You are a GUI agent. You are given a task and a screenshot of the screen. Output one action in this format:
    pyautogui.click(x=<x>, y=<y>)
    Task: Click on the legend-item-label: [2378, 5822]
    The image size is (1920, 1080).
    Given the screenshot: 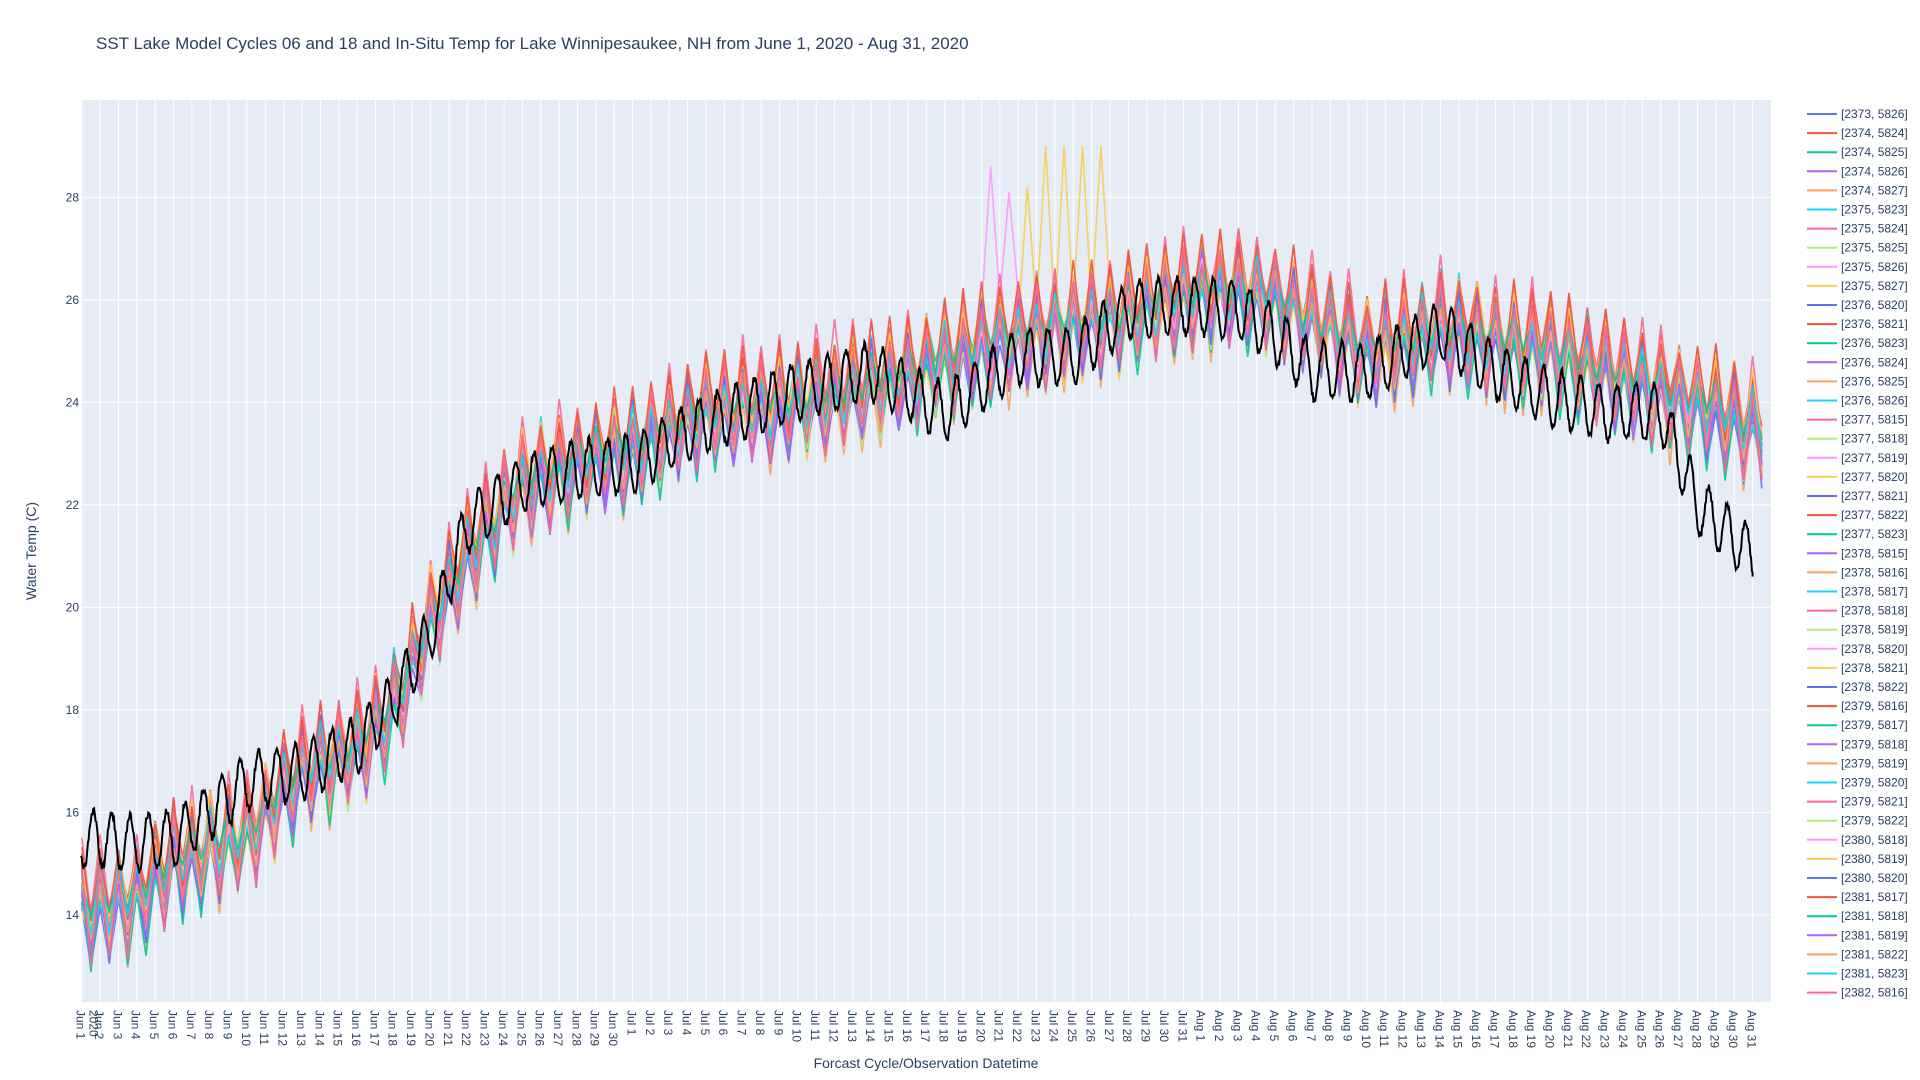 What is the action you would take?
    pyautogui.click(x=1874, y=687)
    